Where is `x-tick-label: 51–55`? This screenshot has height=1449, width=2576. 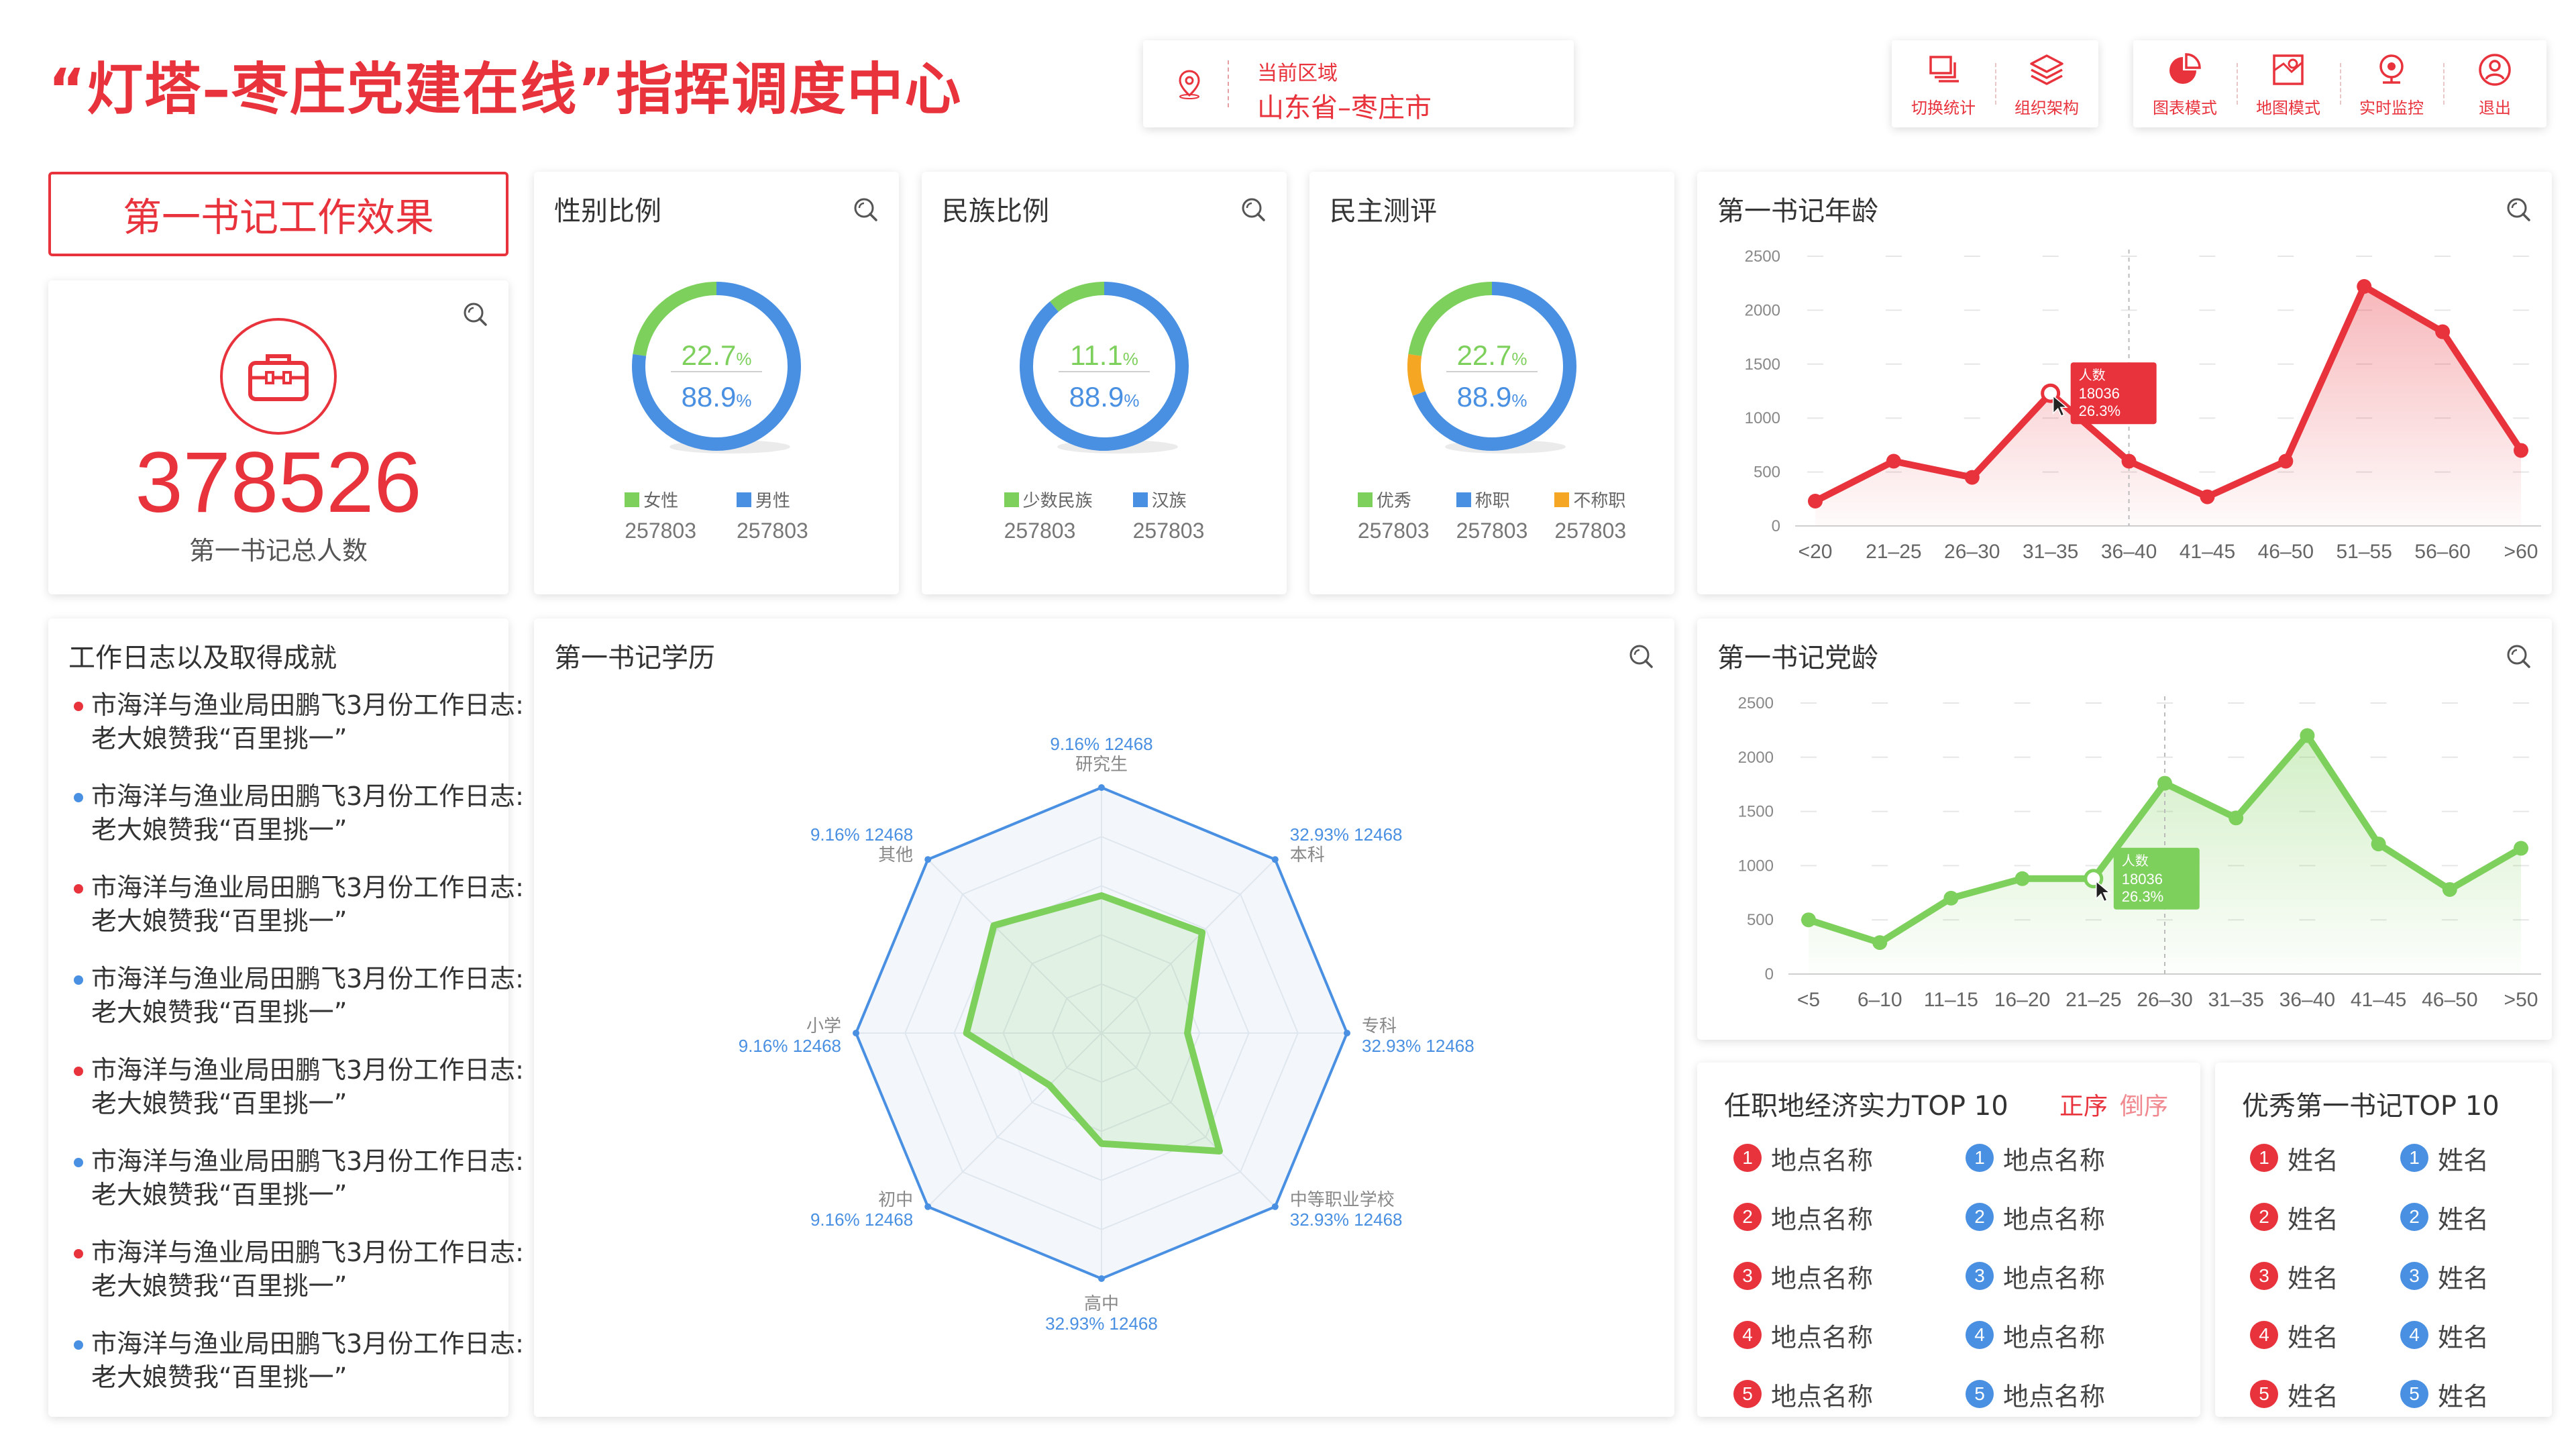 x-tick-label: 51–55 is located at coordinates (2364, 552).